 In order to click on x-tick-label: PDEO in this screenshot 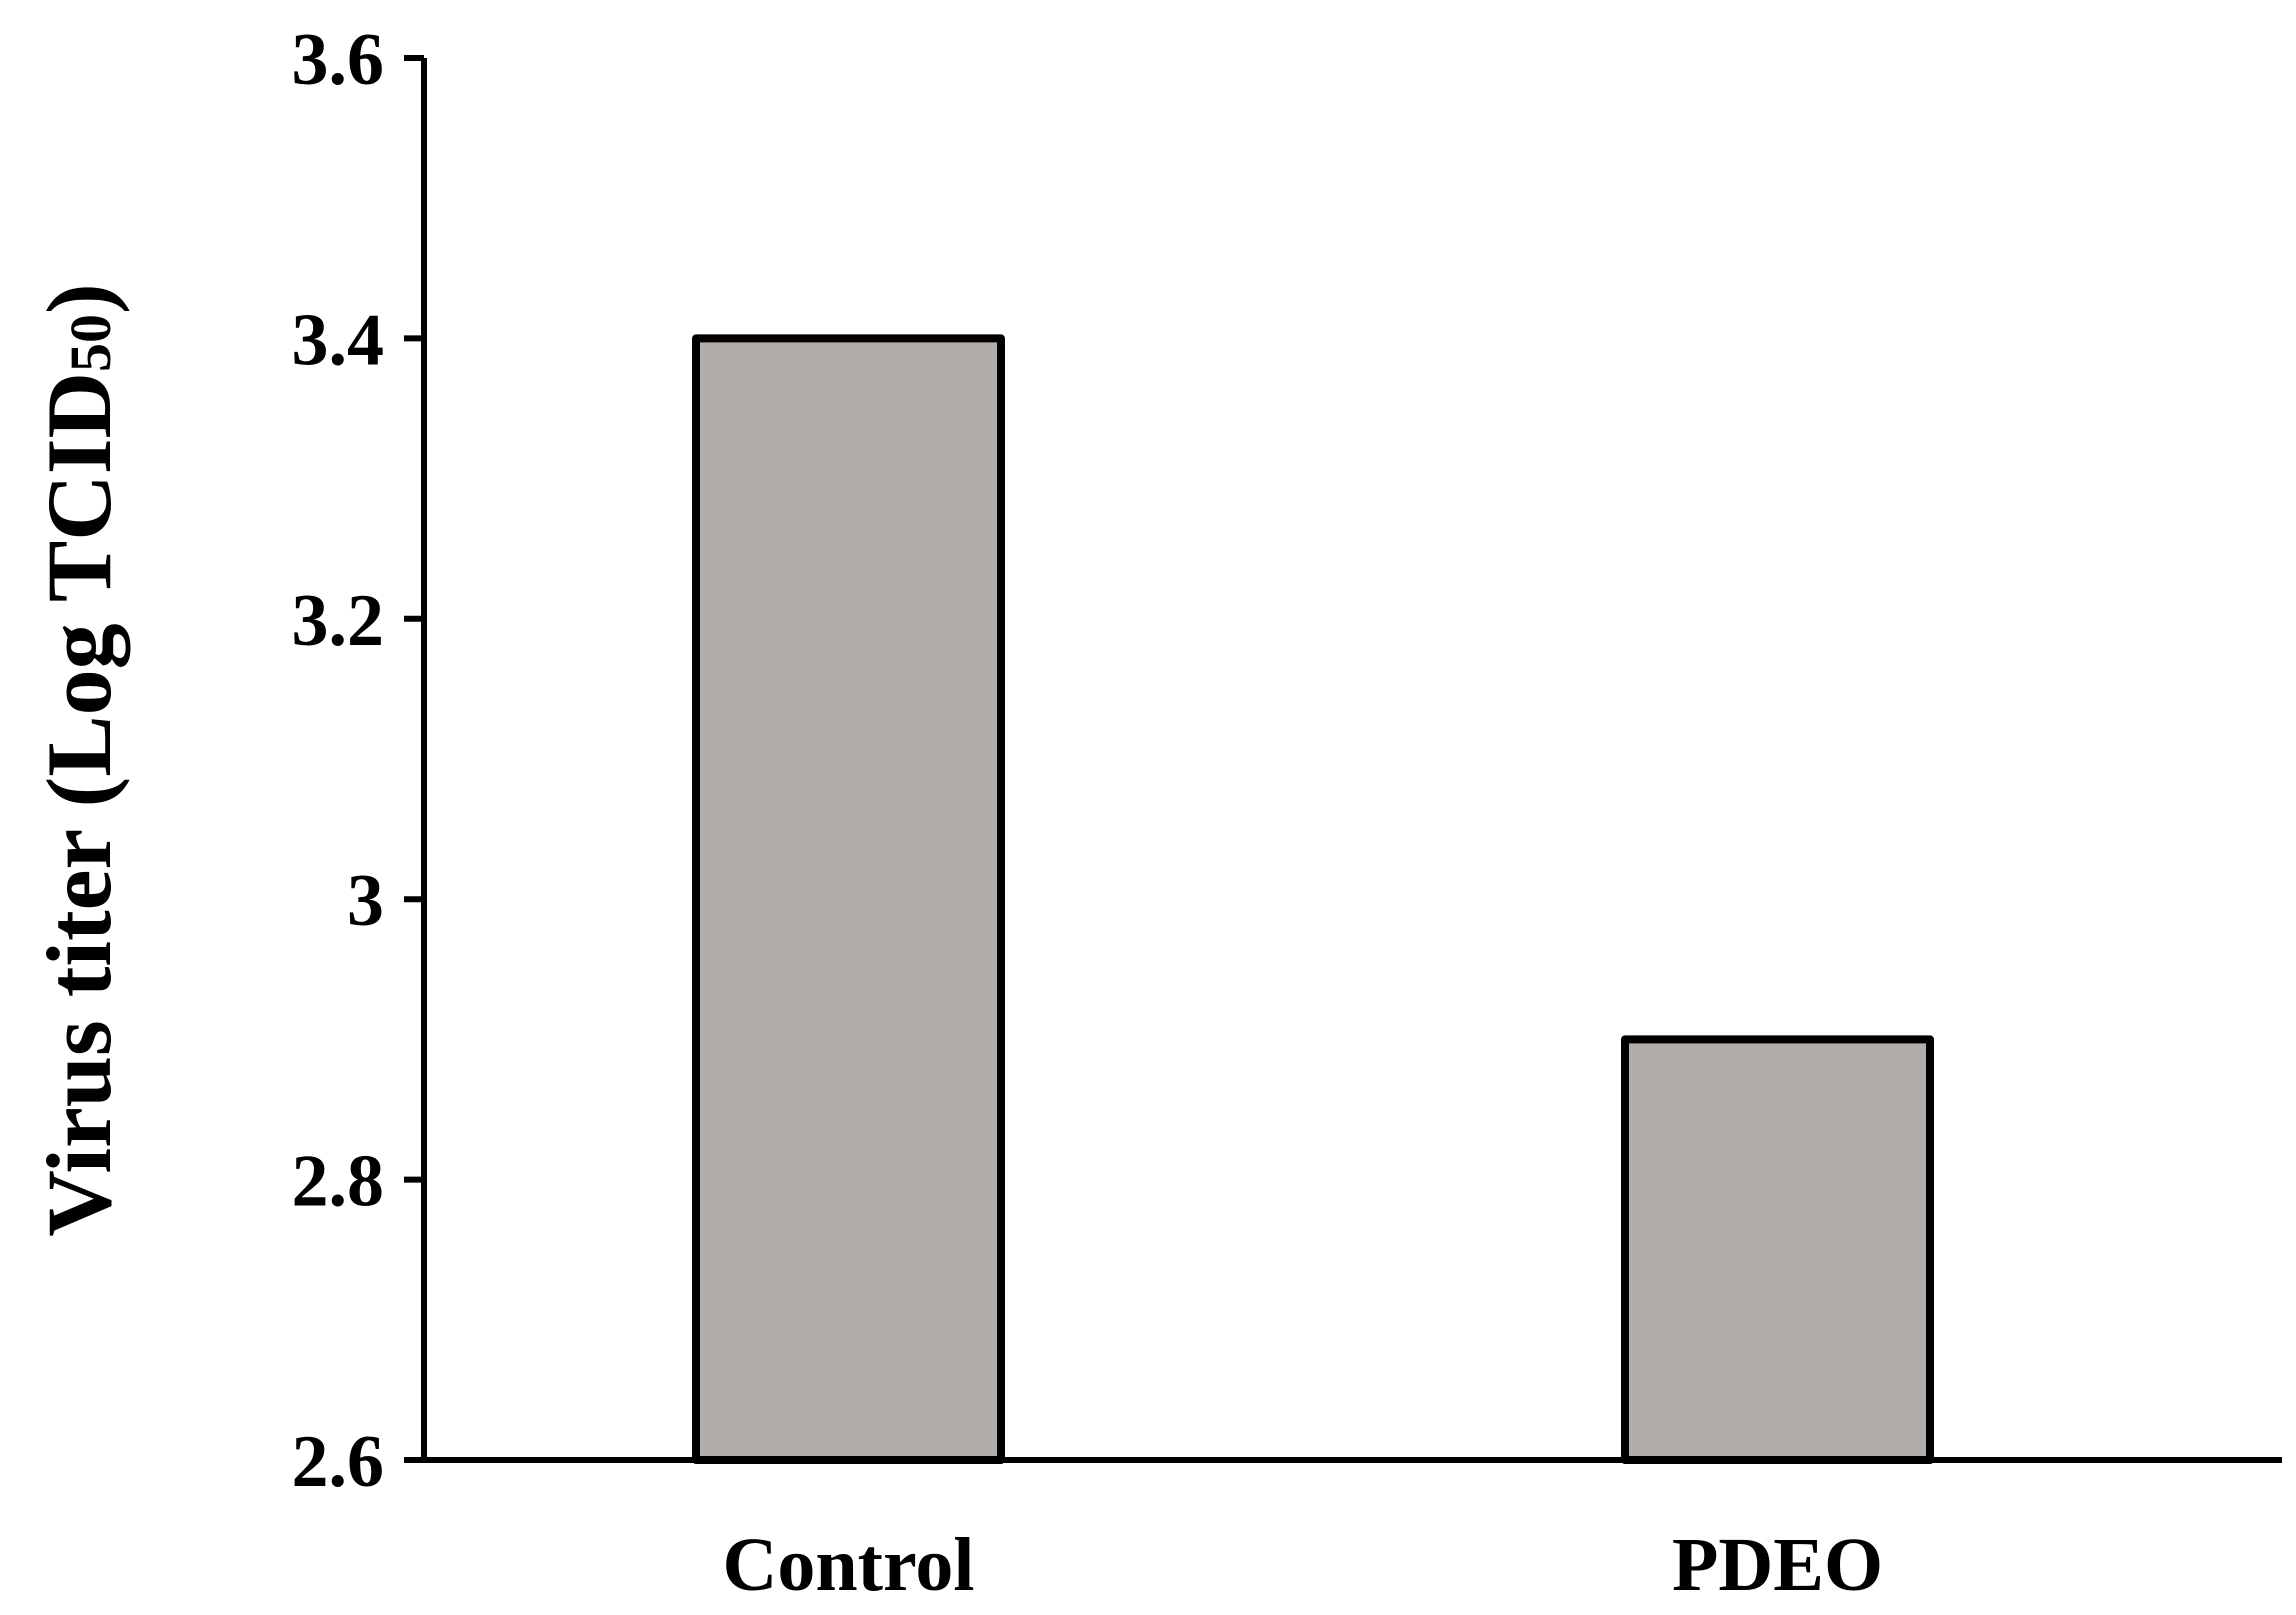, I will do `click(1777, 1565)`.